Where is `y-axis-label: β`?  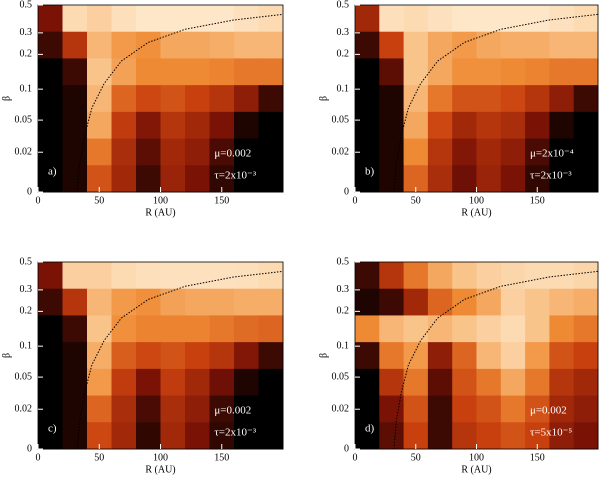
y-axis-label: β is located at coordinates (323, 355).